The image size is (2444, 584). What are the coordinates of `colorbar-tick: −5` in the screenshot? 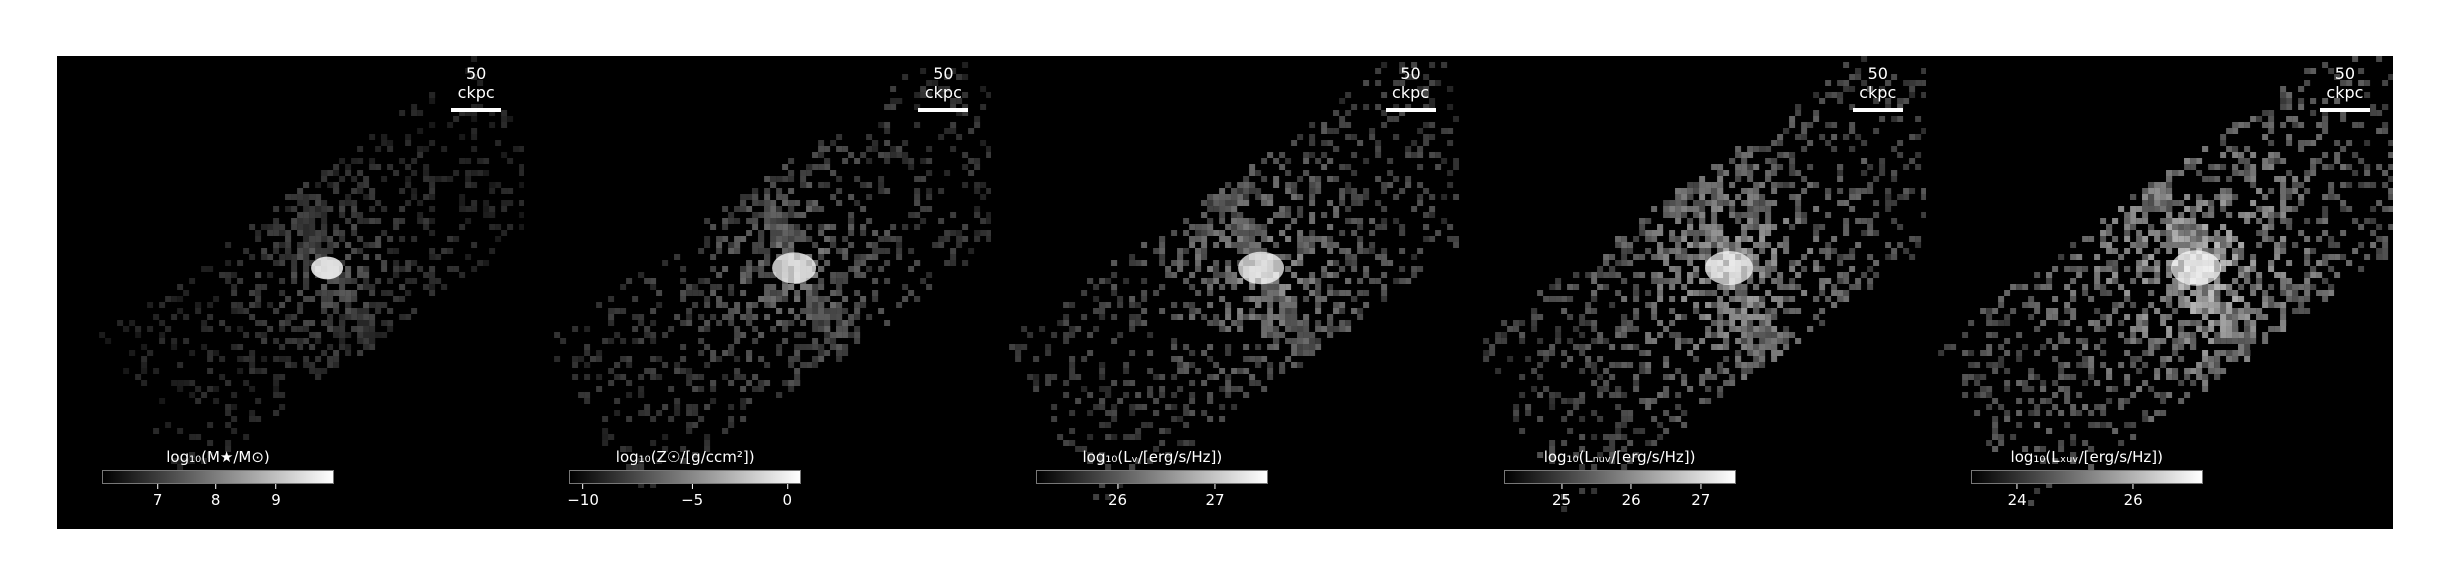 It's located at (692, 496).